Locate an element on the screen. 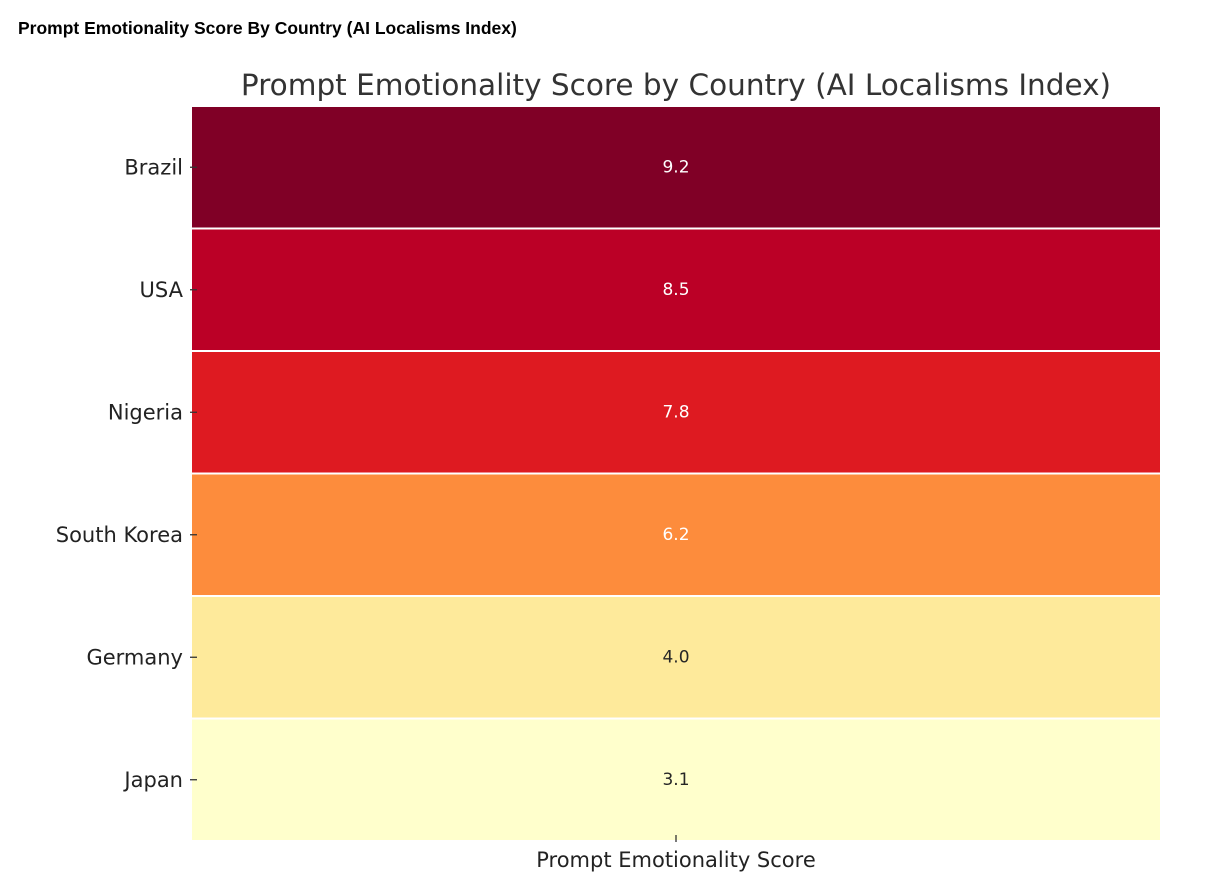 The image size is (1206, 881). cell-value-label: 3.1 is located at coordinates (675, 780).